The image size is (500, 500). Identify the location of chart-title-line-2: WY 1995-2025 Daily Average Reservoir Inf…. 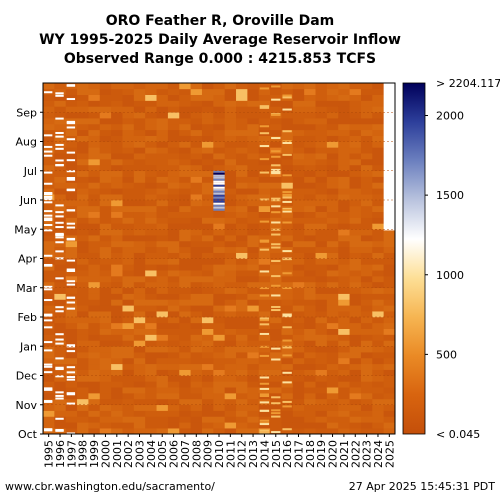
(220, 40).